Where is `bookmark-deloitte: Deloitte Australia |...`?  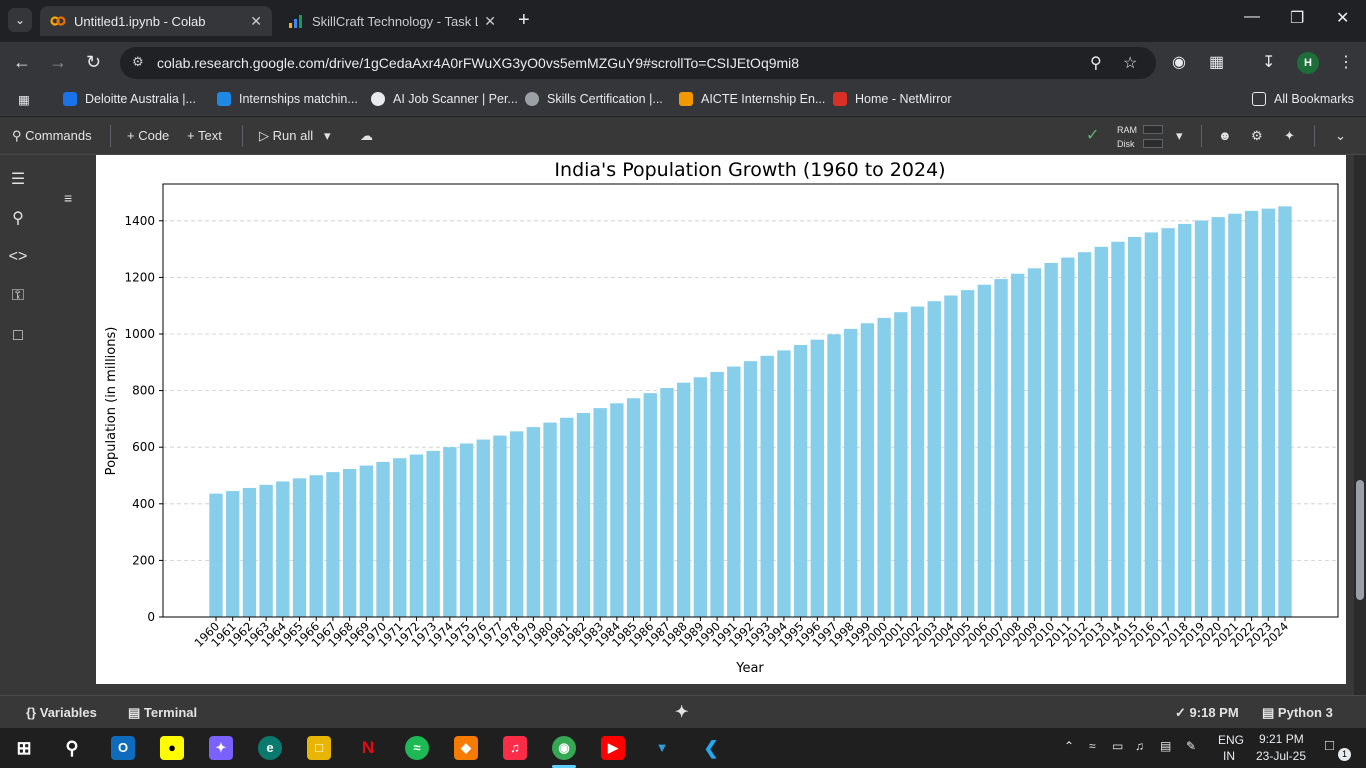 bookmark-deloitte: Deloitte Australia |... is located at coordinates (129, 99).